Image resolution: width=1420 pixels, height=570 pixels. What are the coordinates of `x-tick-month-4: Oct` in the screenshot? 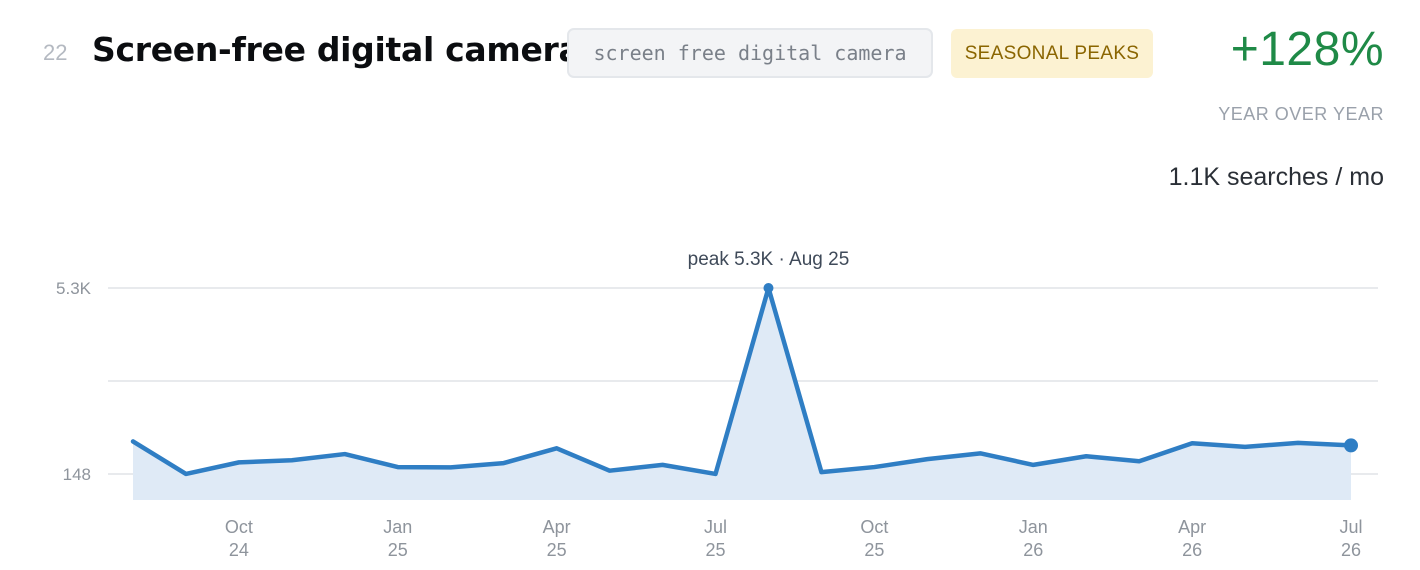 It's located at (874, 527).